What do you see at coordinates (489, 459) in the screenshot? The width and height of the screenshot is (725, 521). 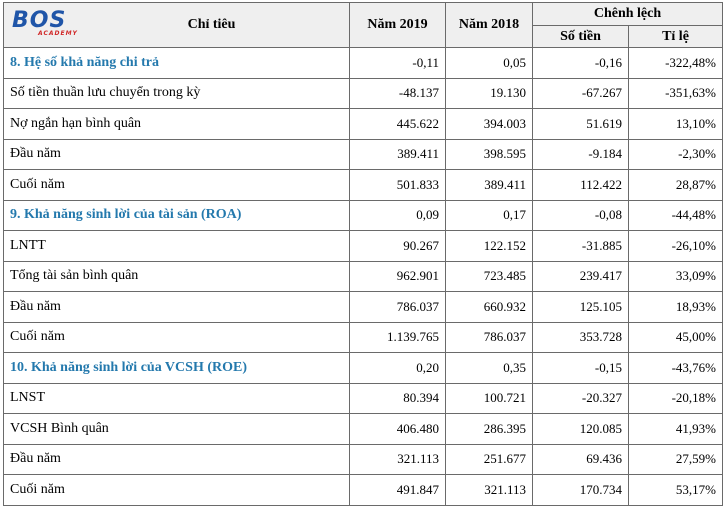 I see `value-2018: 251.677` at bounding box center [489, 459].